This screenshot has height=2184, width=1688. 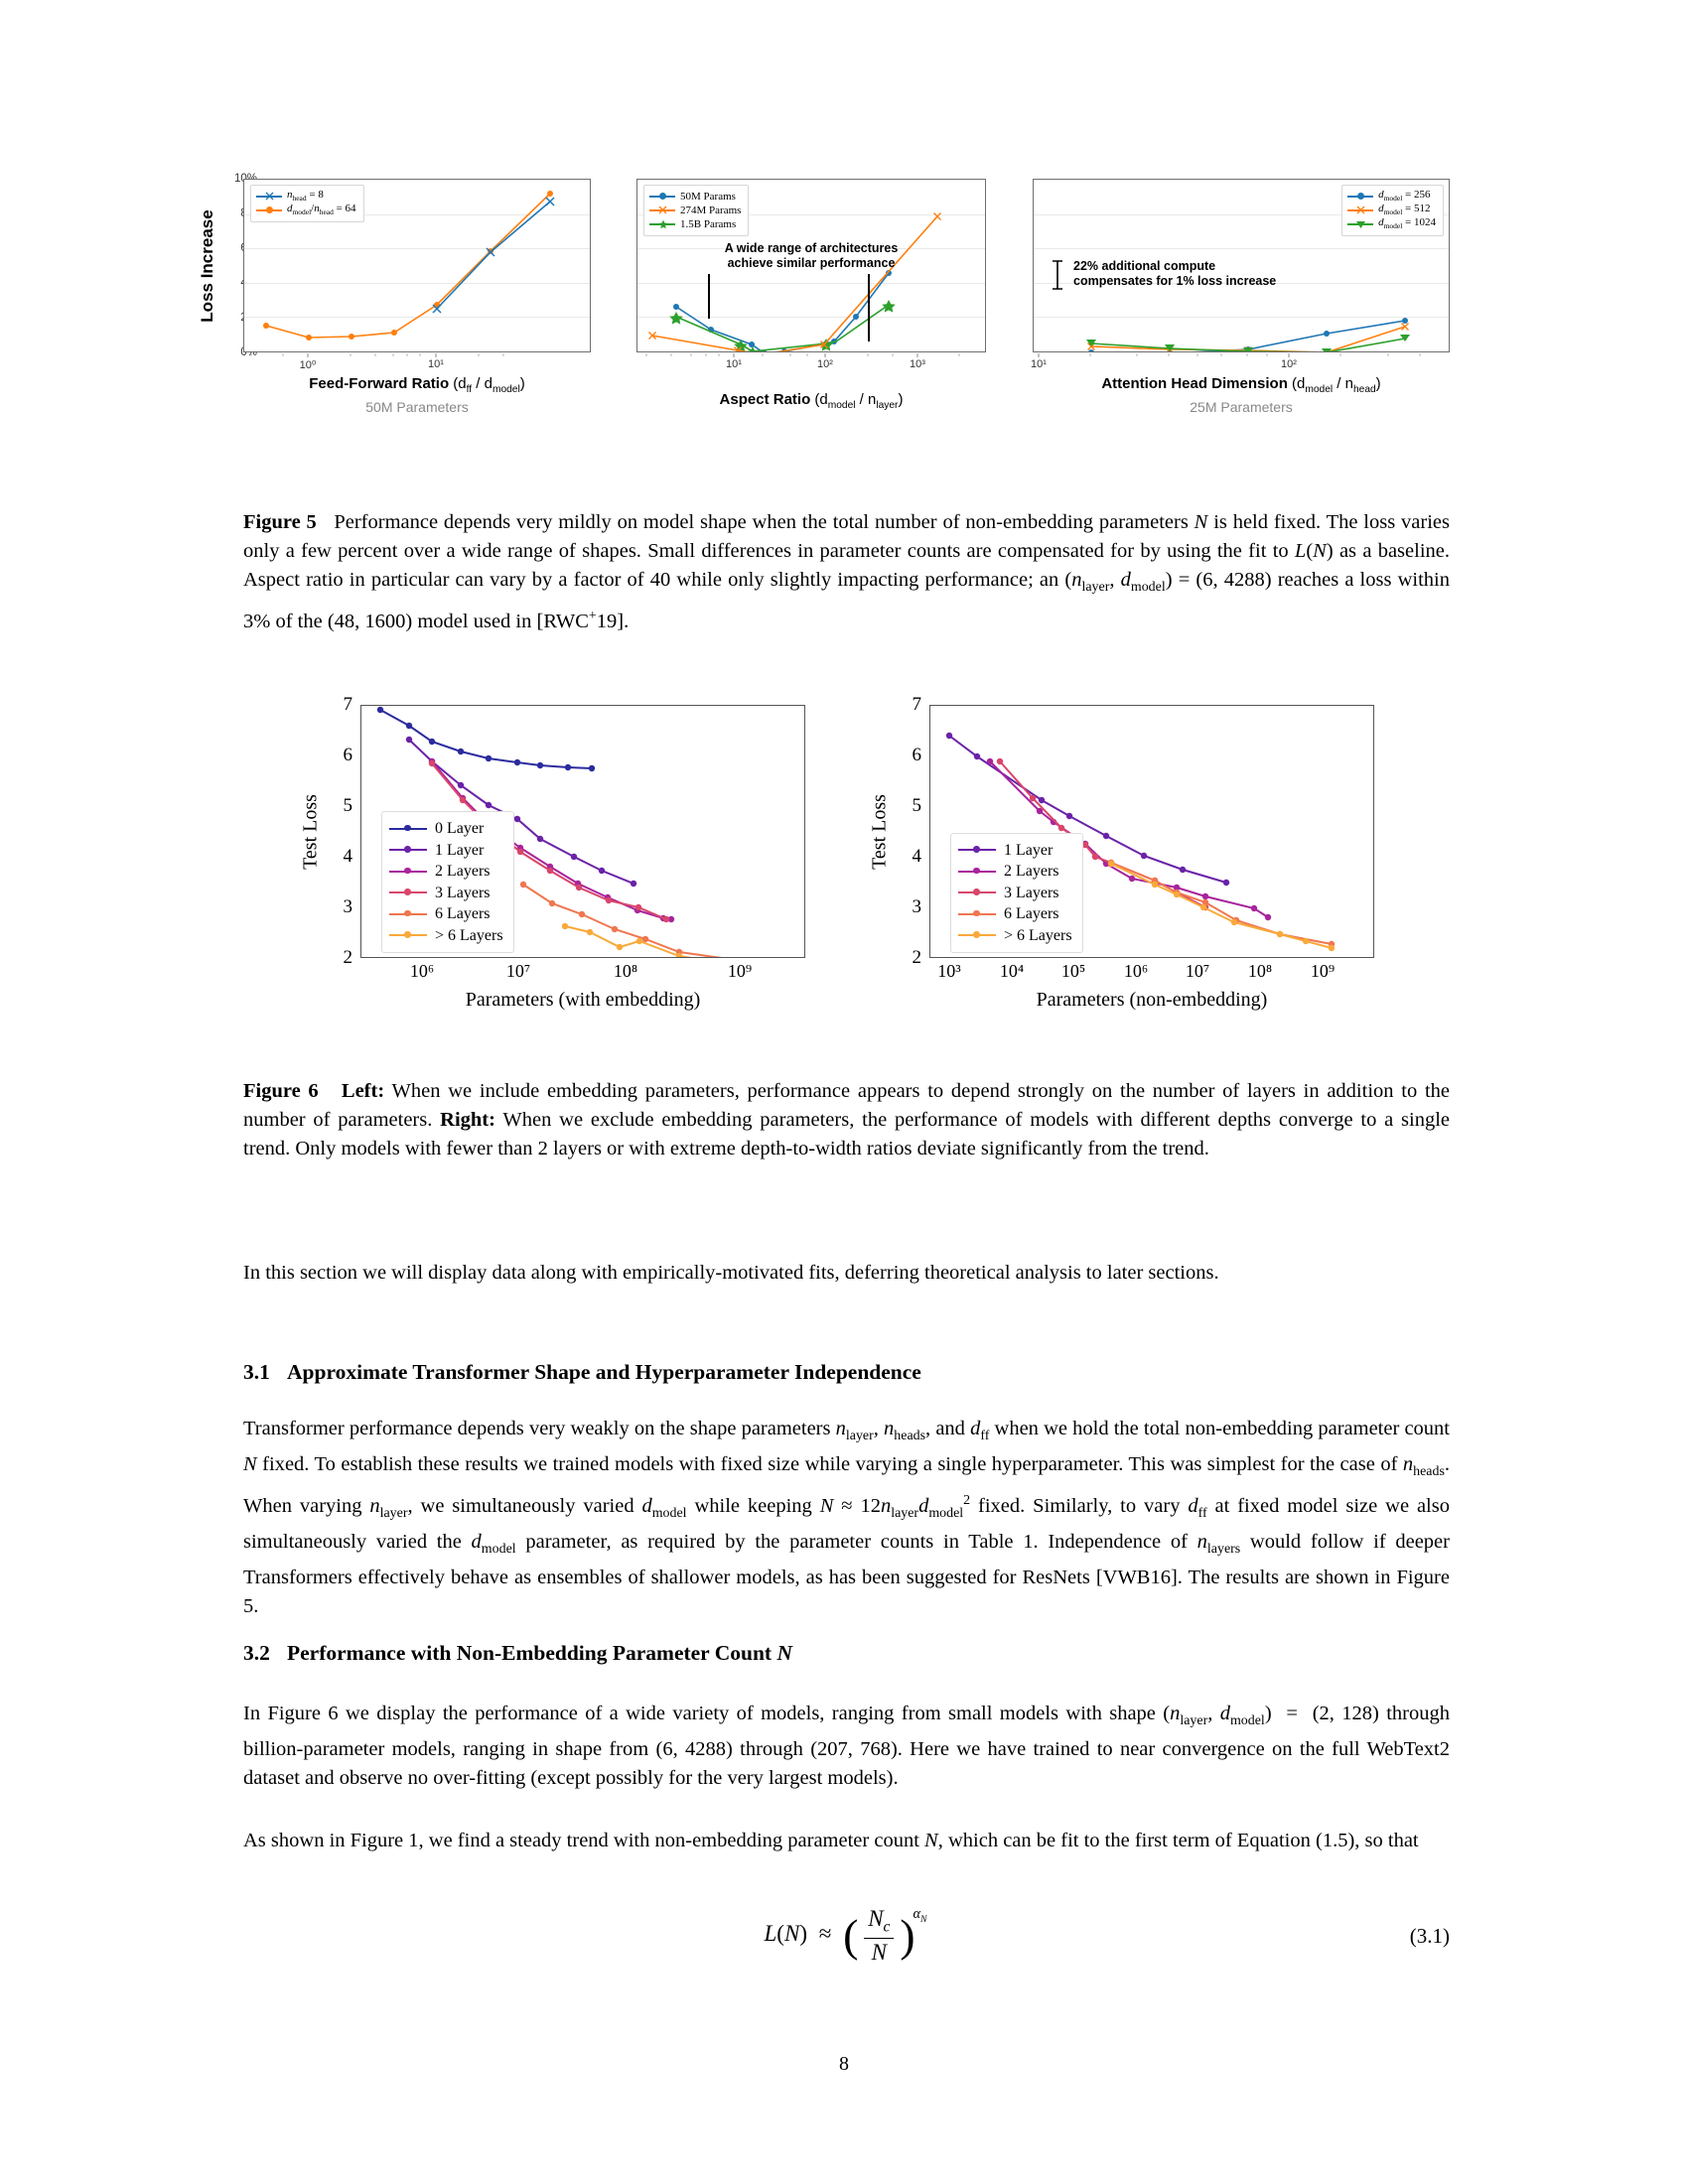 I want to click on legend-label: dmodel = 256, so click(x=1404, y=196).